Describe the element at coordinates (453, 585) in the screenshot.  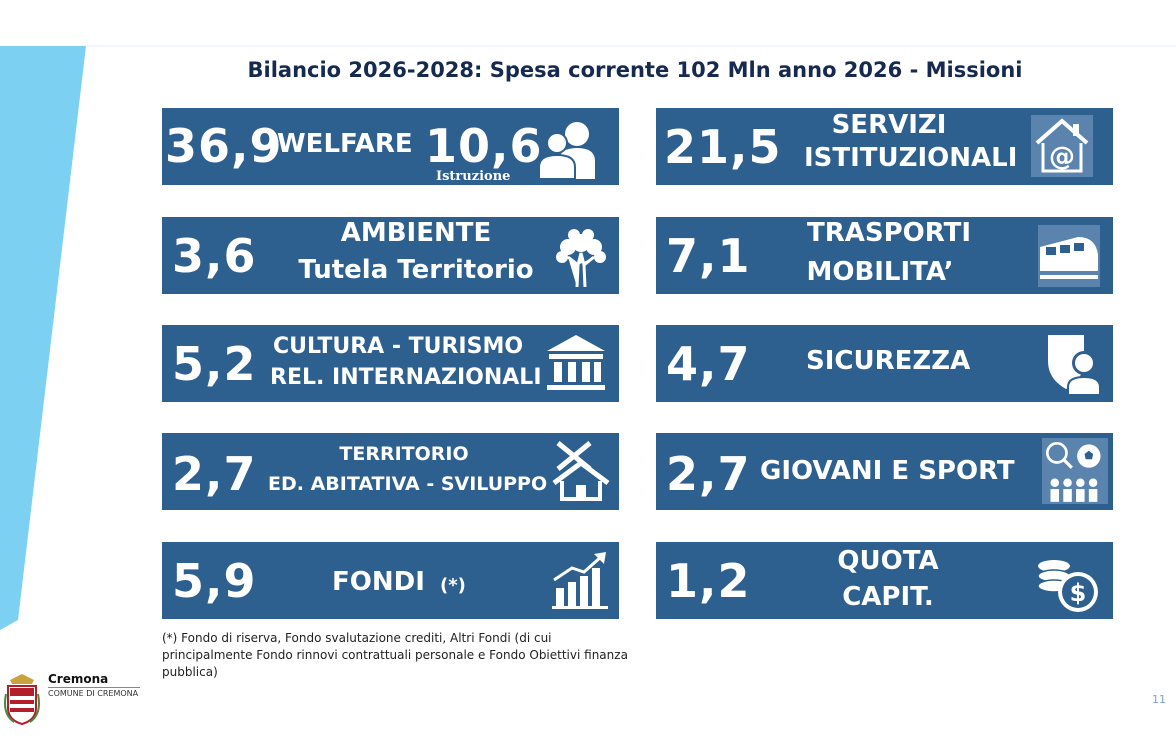
I see `mission-label-note: (*)` at that location.